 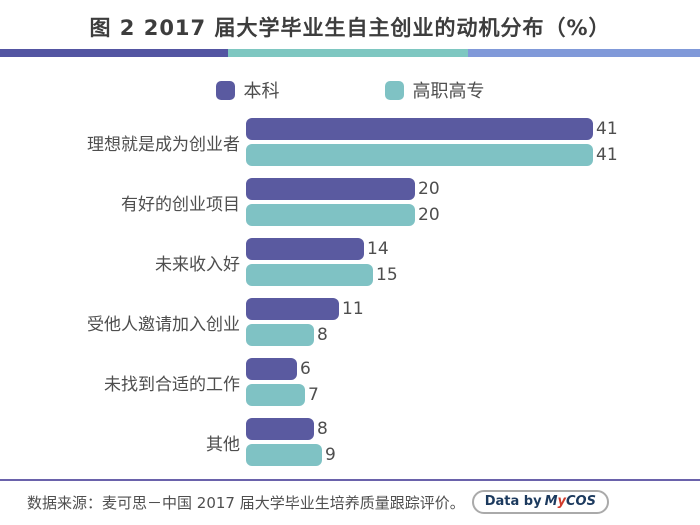 What do you see at coordinates (350, 90) in the screenshot?
I see `chart-legend: 本科 高职高专` at bounding box center [350, 90].